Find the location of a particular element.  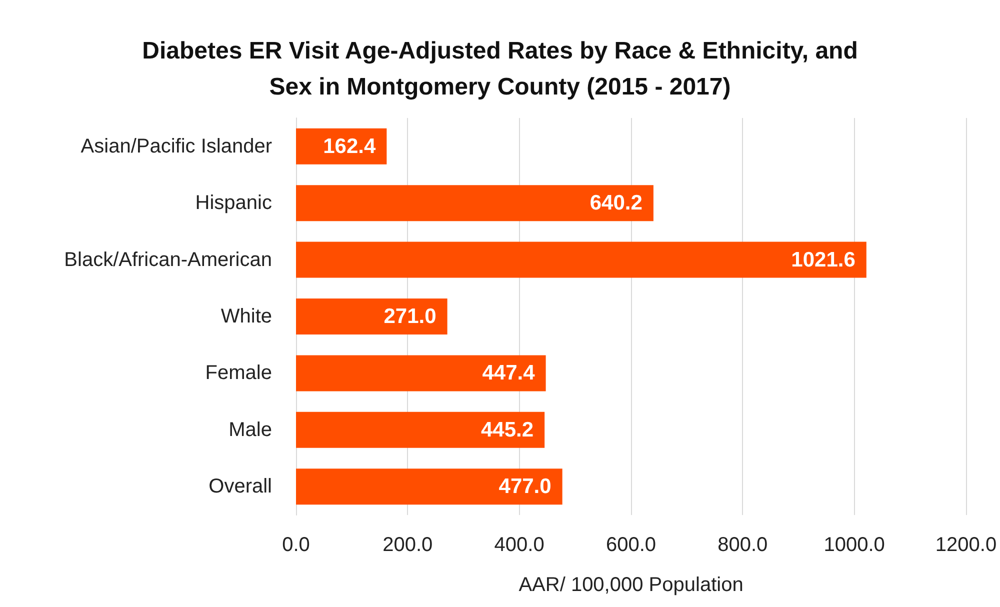

data-label: 640.2 is located at coordinates (616, 203).